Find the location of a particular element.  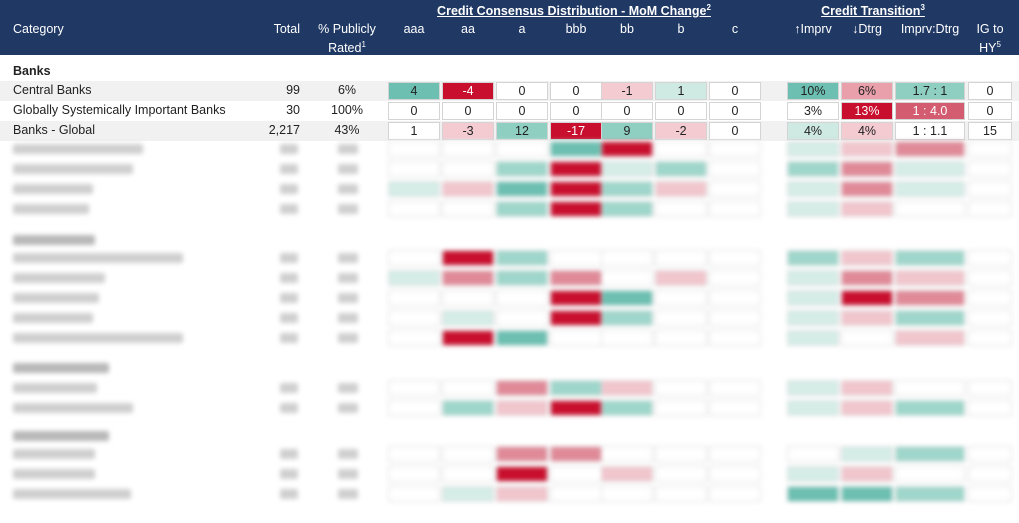

imprv-cell: 3% is located at coordinates (813, 111).